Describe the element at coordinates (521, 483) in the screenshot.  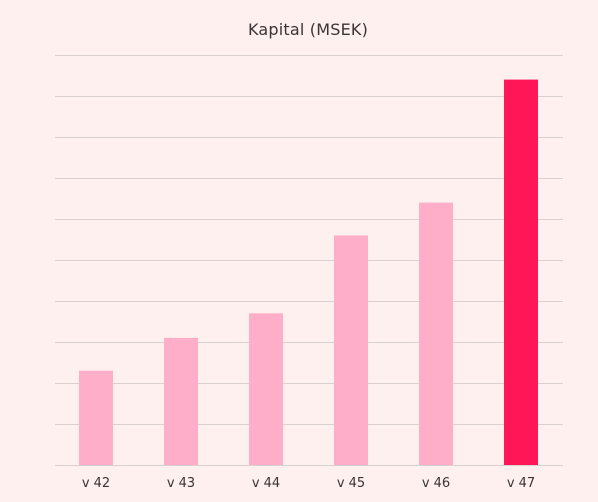
I see `x-tick-label: v 47` at that location.